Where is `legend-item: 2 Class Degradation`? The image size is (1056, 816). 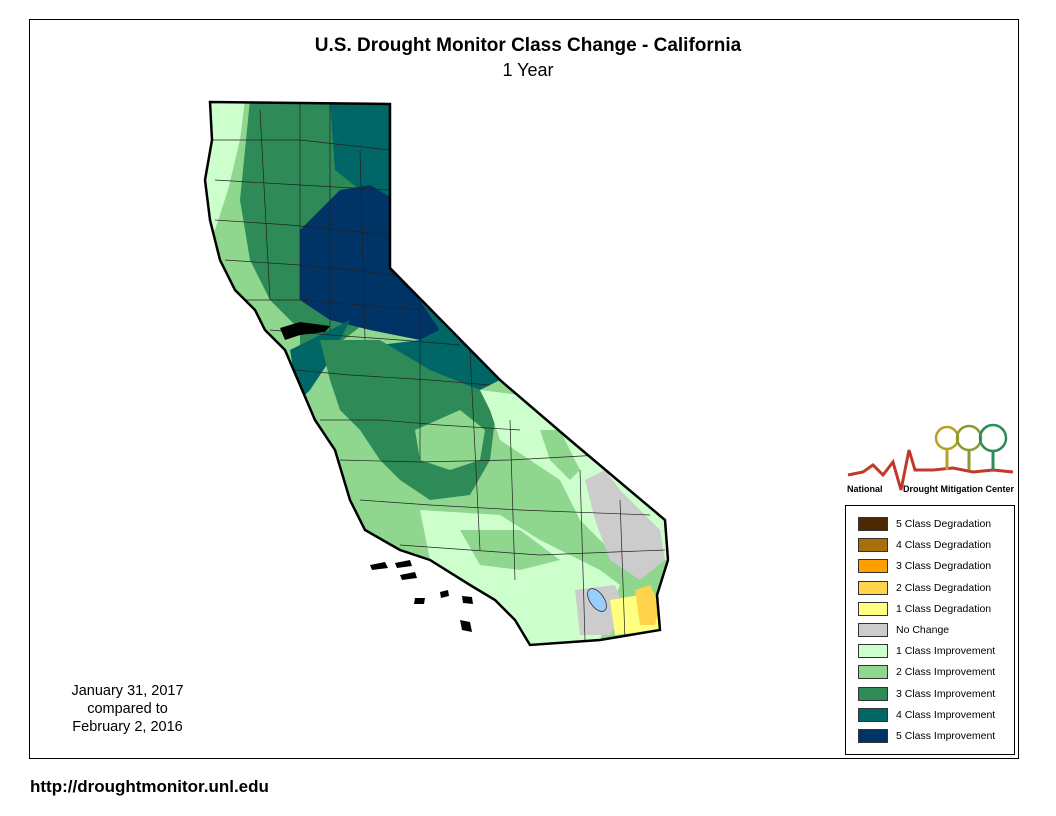
legend-item: 2 Class Degradation is located at coordinates (924, 588).